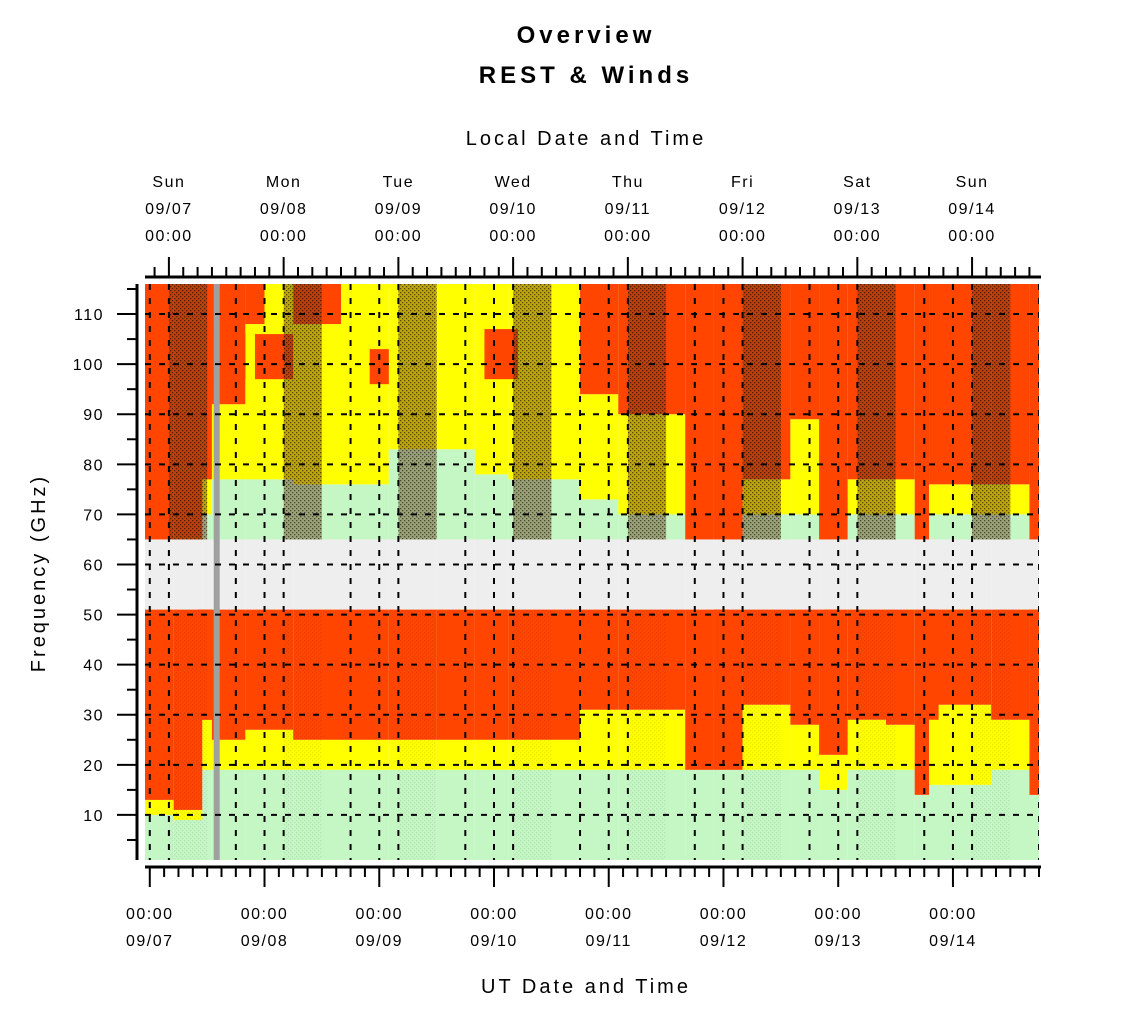 The image size is (1125, 1013). What do you see at coordinates (93, 766) in the screenshot?
I see `y-tick-label: 20` at bounding box center [93, 766].